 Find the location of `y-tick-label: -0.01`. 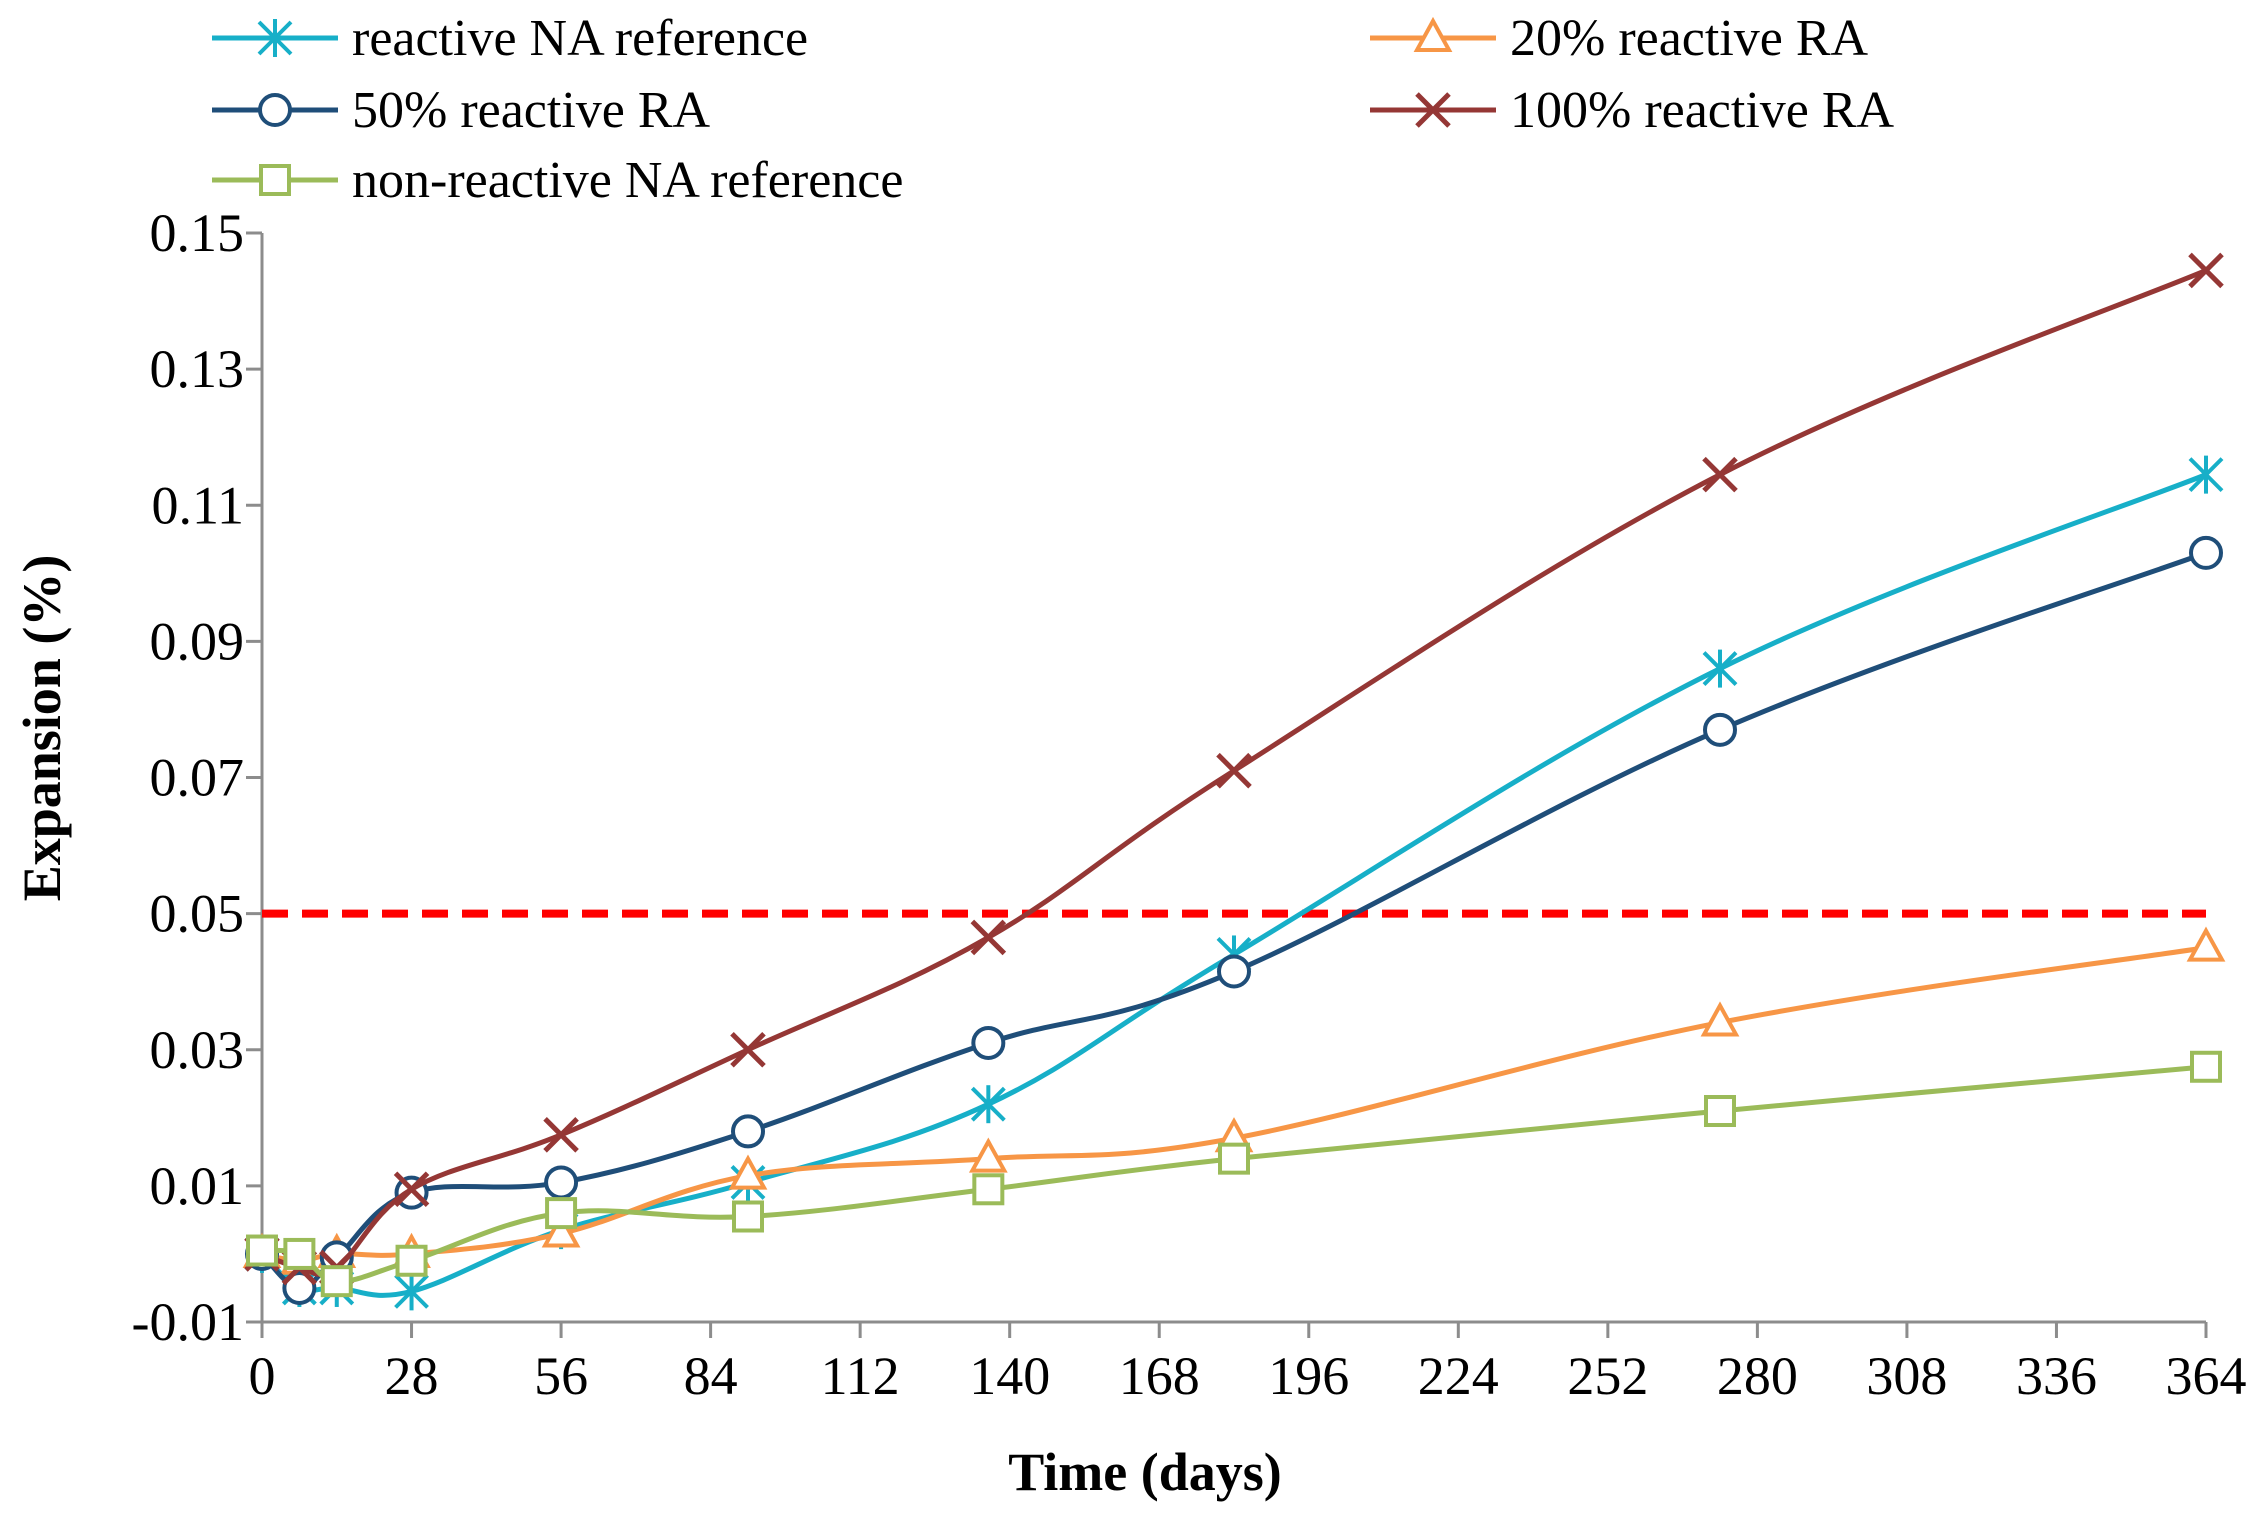

y-tick-label: -0.01 is located at coordinates (188, 1322).